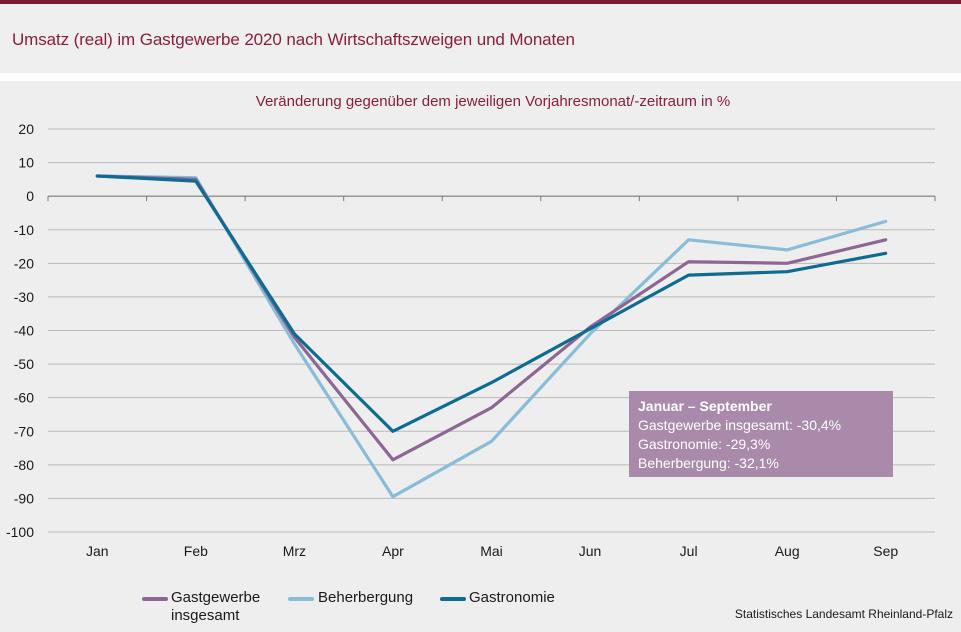  Describe the element at coordinates (216, 597) in the screenshot. I see `legend-label-line: Gastgewerbe` at that location.